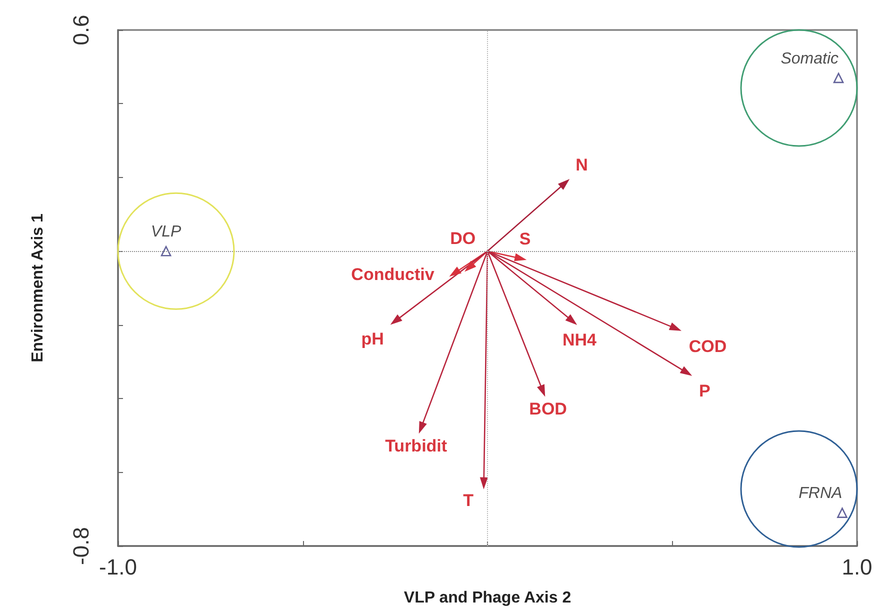 The height and width of the screenshot is (611, 885). I want to click on y-tick-label: -0.8, so click(81, 546).